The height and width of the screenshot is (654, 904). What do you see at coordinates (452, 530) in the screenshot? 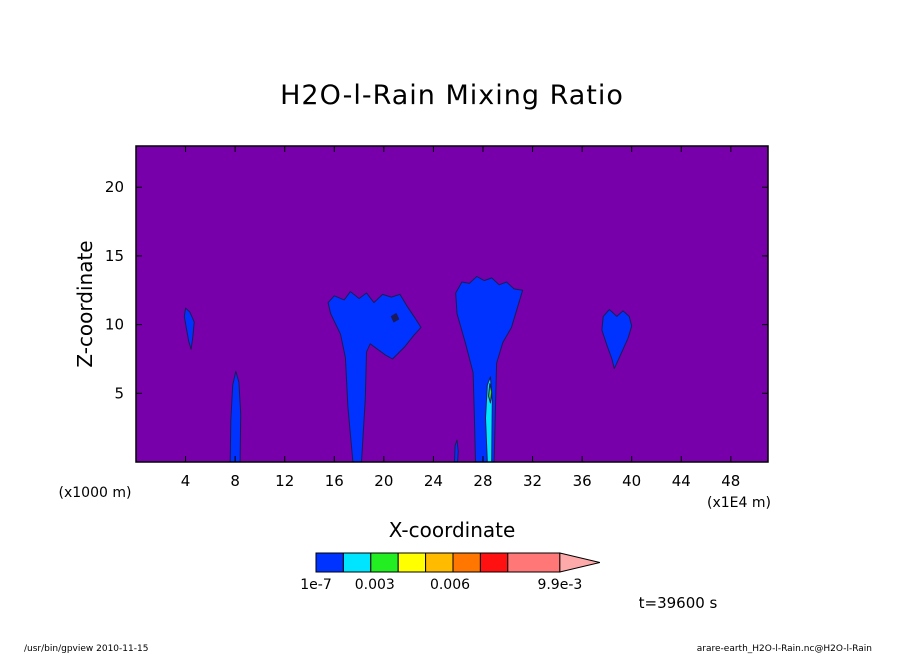
I see `x-axis-label: X-coordinate` at bounding box center [452, 530].